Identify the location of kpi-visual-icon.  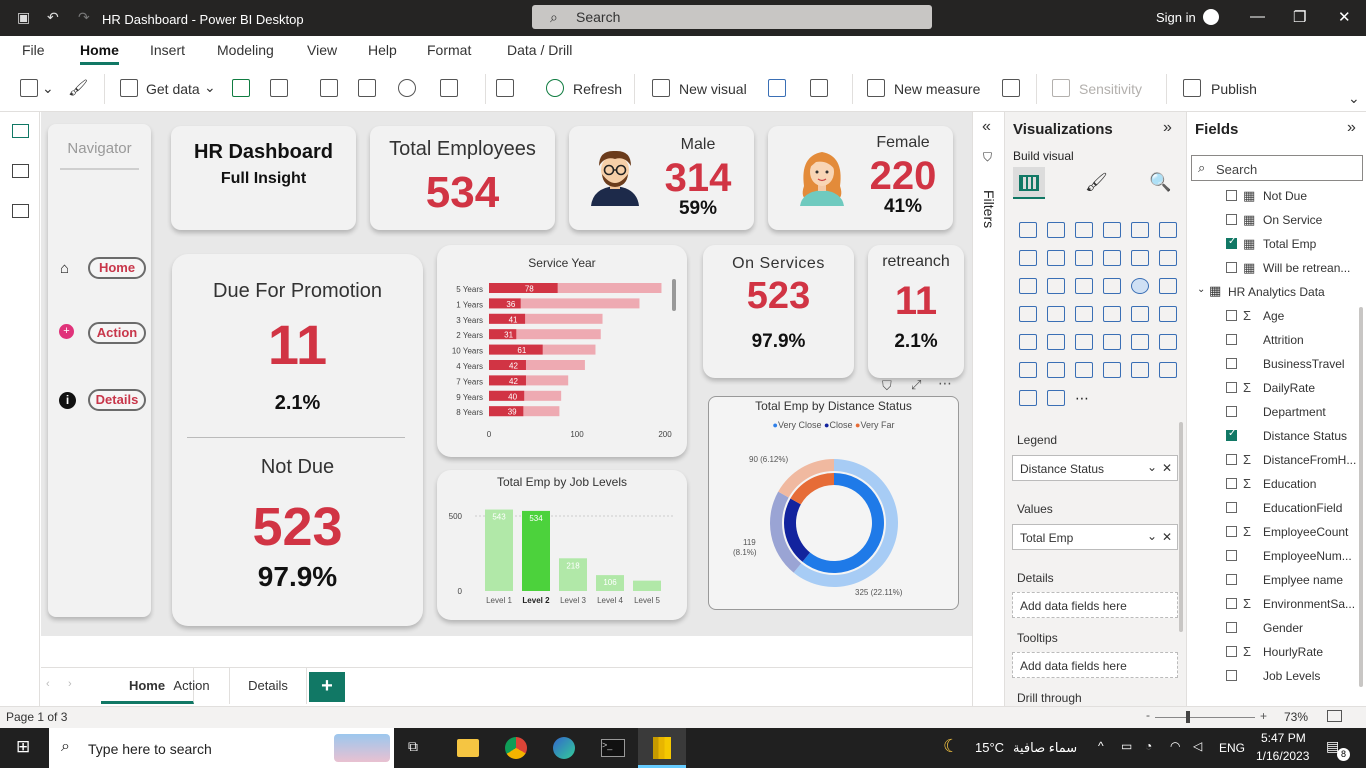
(1168, 314).